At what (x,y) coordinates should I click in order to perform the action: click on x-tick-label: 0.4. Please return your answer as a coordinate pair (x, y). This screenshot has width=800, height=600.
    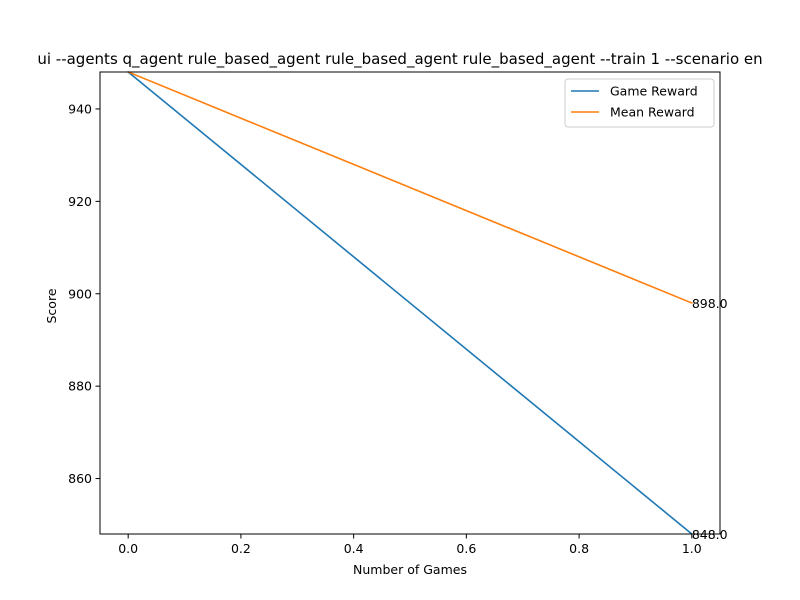
    Looking at the image, I should click on (354, 548).